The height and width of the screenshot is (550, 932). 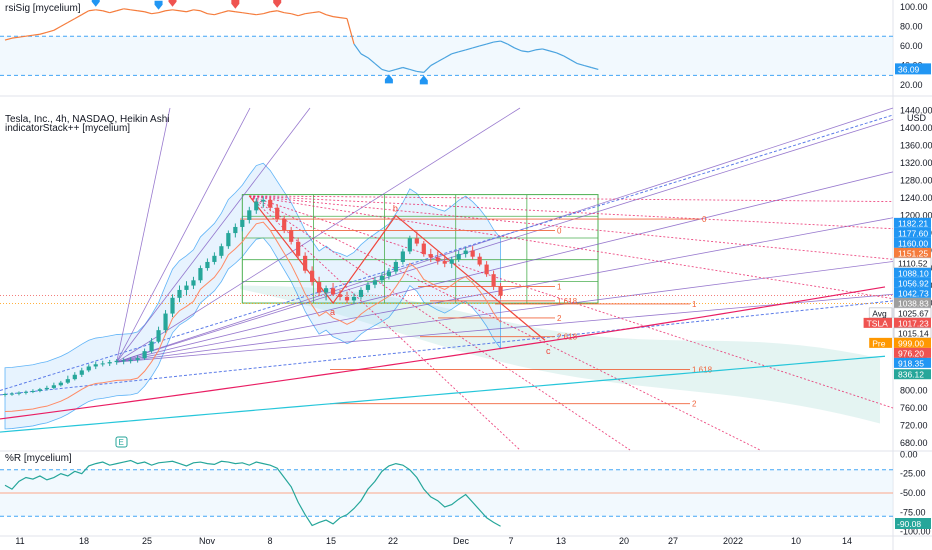 I want to click on rsi-last-value: 36.09, so click(x=909, y=69).